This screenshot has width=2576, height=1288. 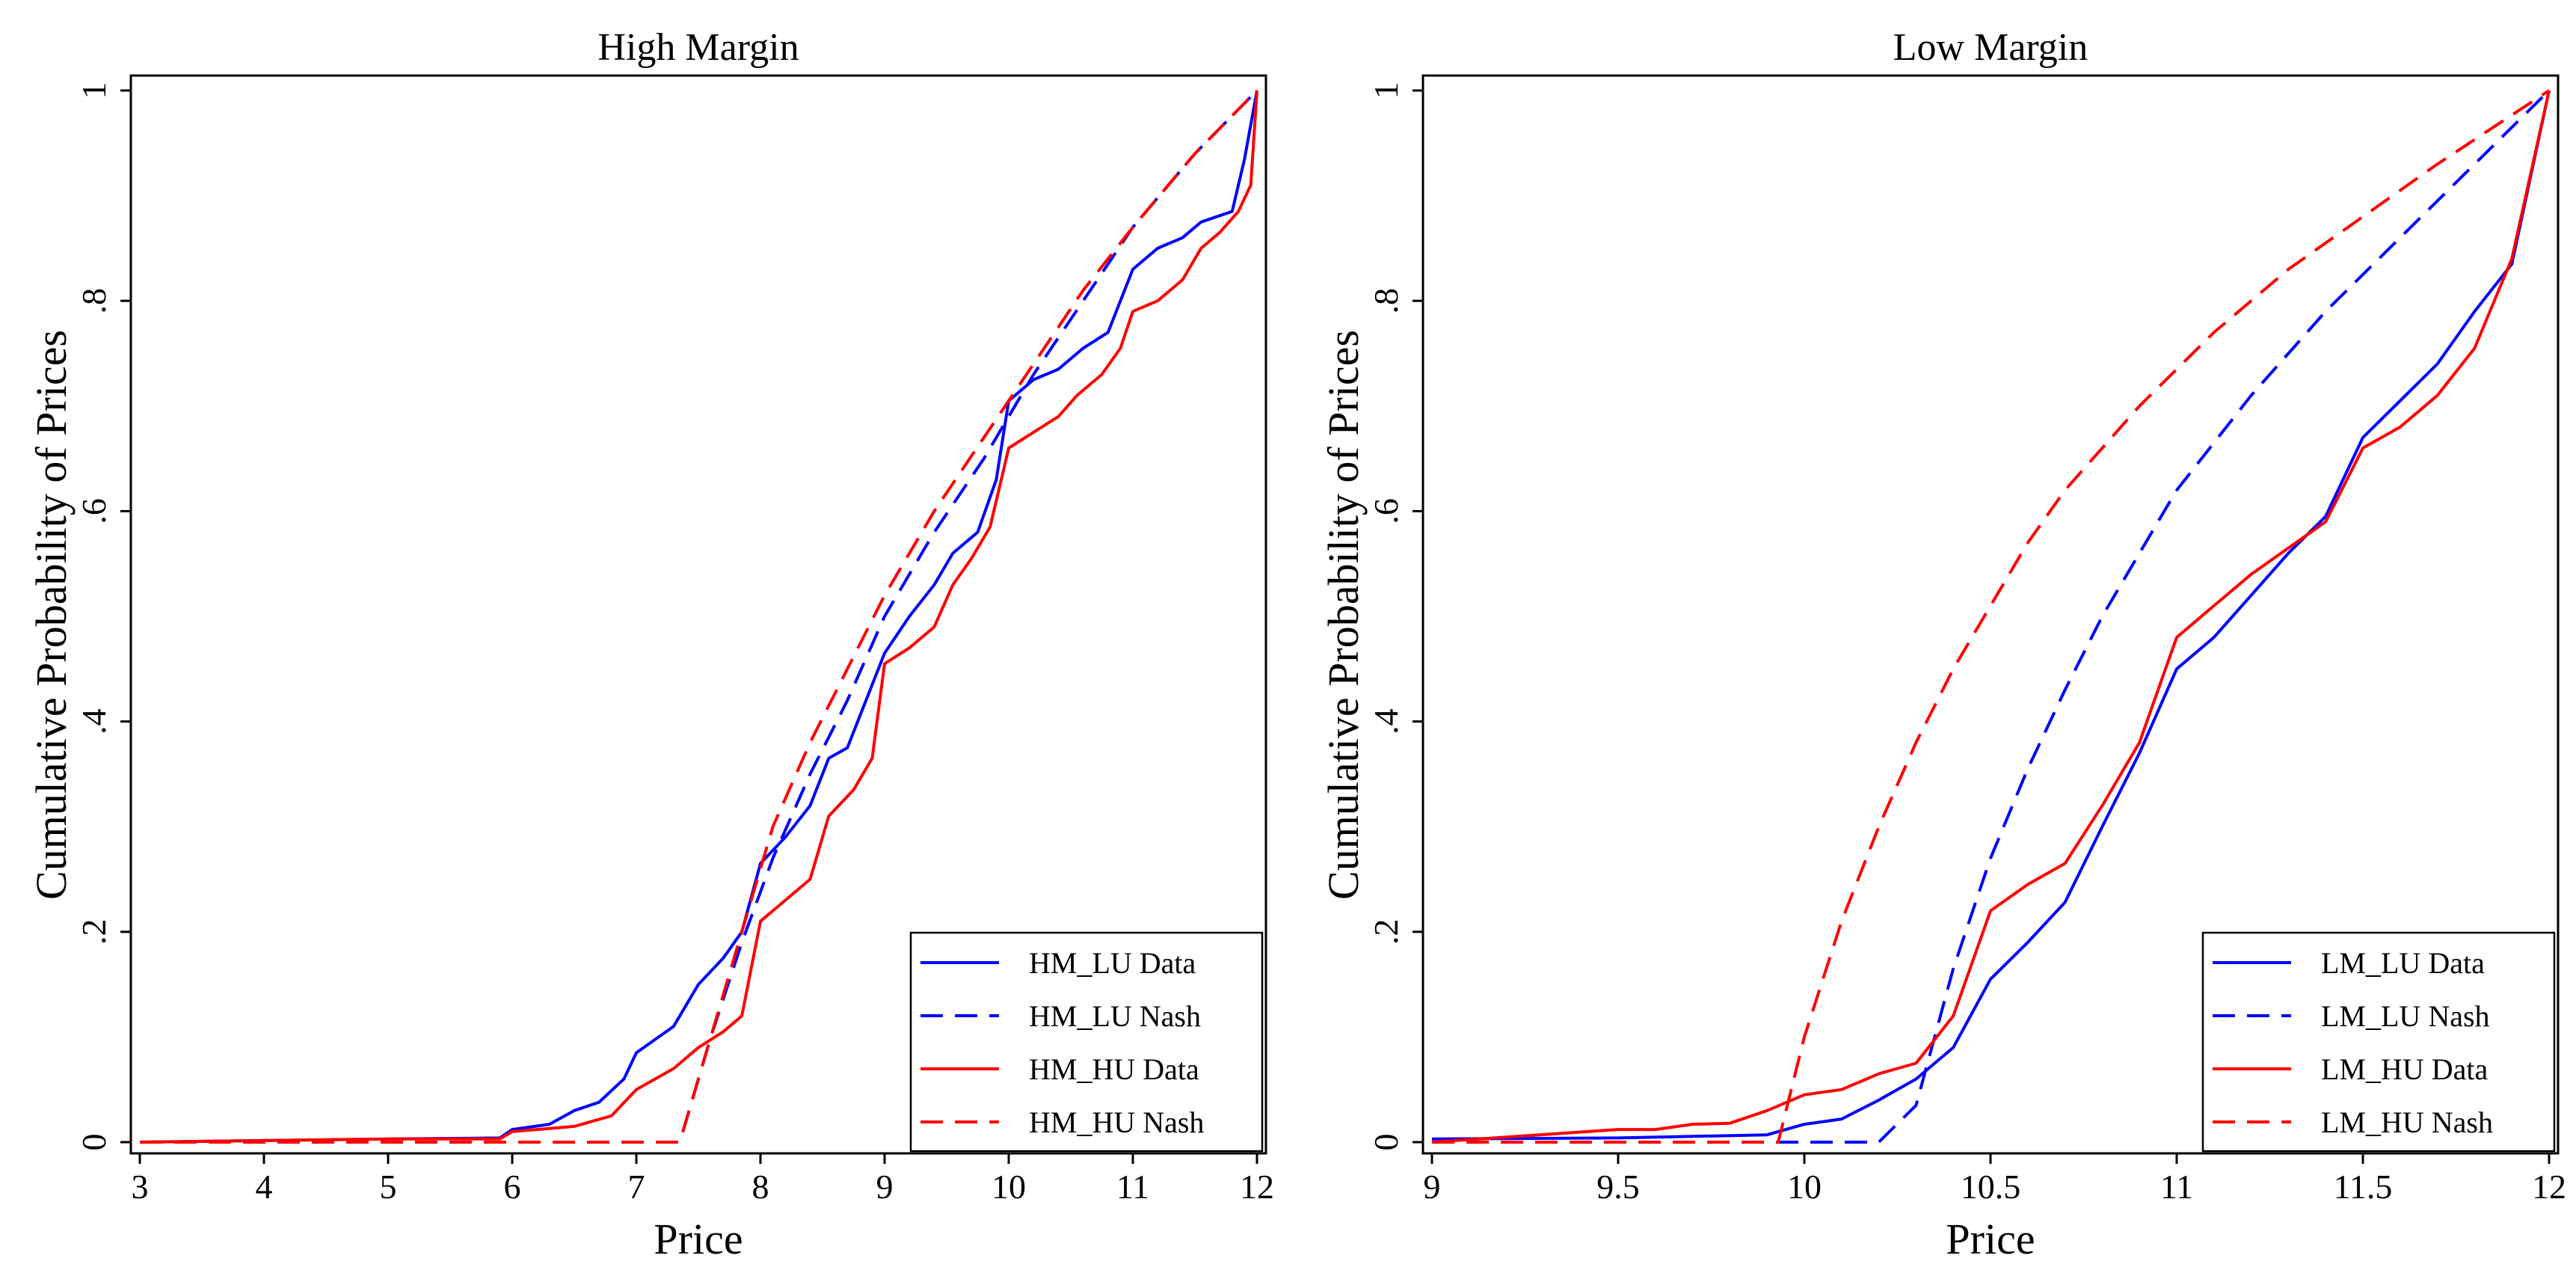 I want to click on x-tick-label-high-margin-5: 8, so click(x=760, y=1187).